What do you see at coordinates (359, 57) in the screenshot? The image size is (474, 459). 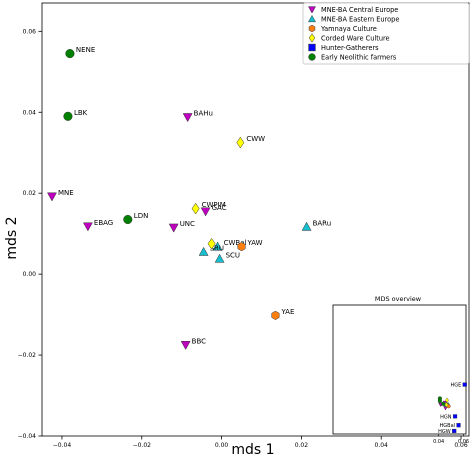 I see `legend-label-early-neolithic-farmers: Early Neolithic farmers` at bounding box center [359, 57].